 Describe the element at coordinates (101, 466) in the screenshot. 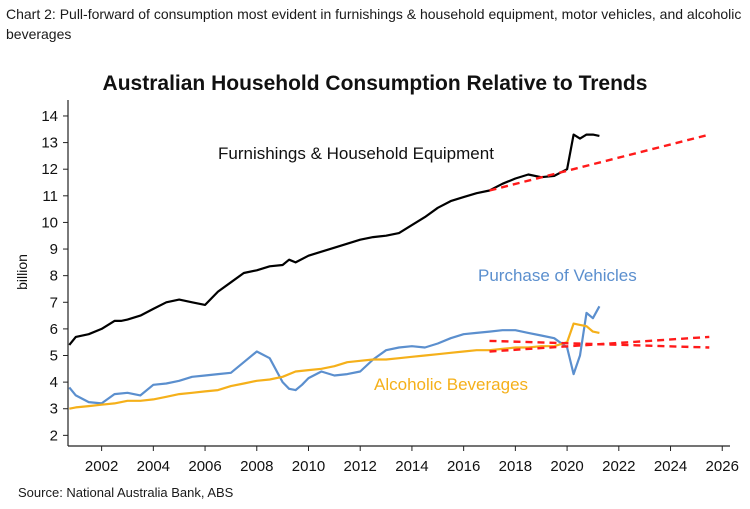

I see `x-tick-label: 2002` at that location.